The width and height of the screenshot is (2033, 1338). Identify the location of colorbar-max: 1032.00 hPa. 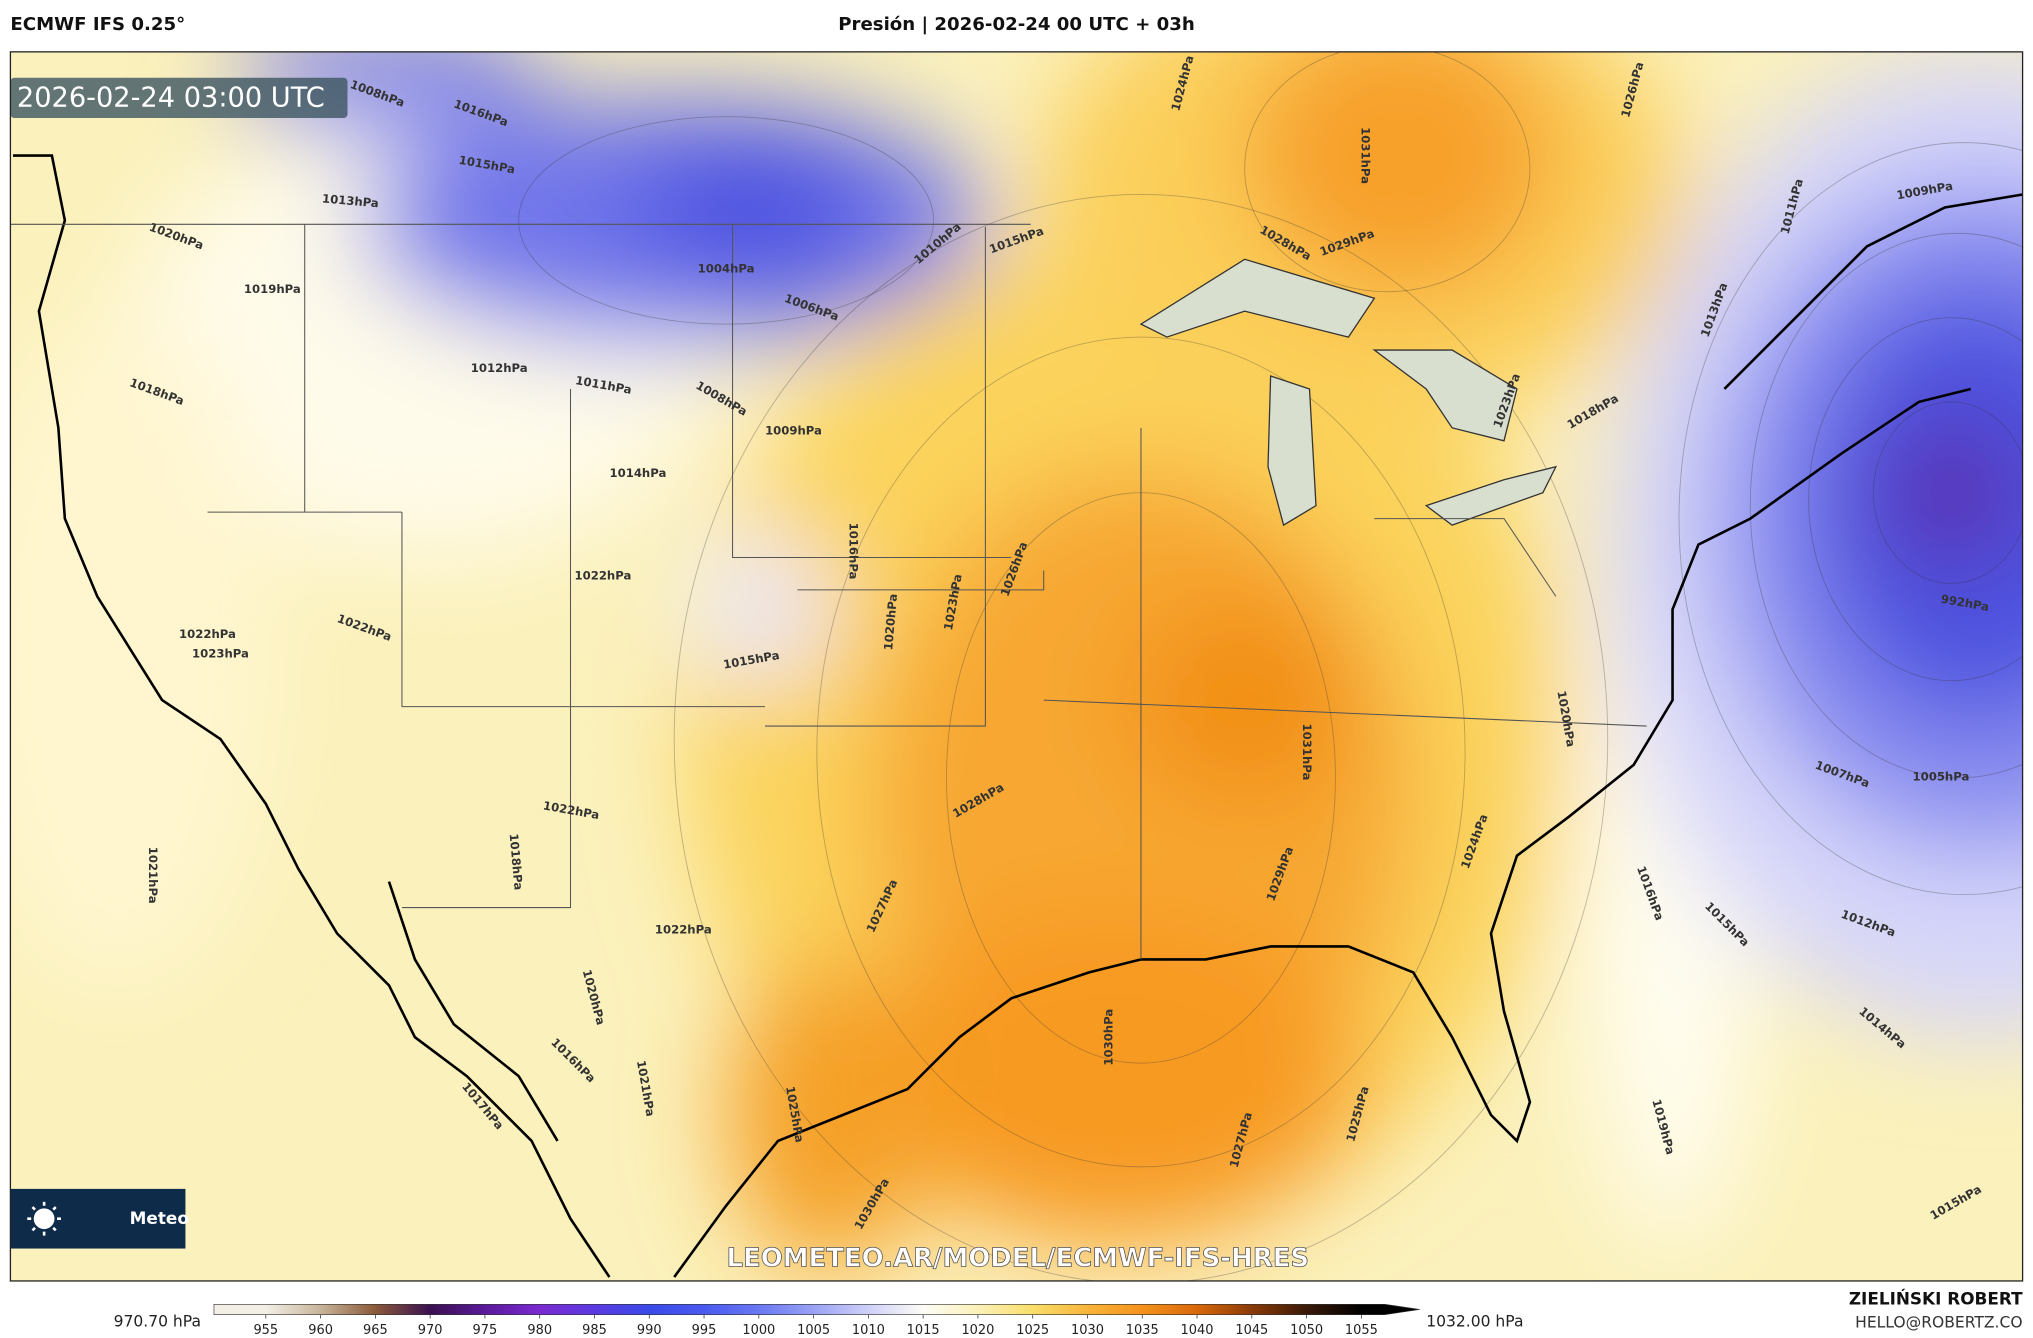
(1474, 1321).